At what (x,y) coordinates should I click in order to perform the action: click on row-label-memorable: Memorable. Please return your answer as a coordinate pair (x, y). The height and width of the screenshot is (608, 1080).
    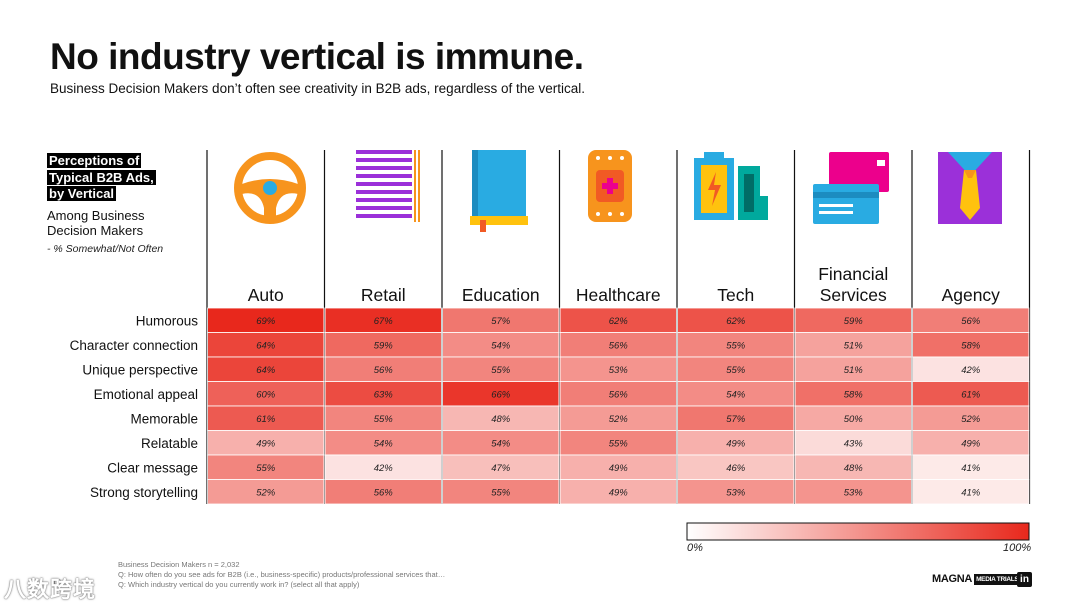
    Looking at the image, I should click on (164, 418).